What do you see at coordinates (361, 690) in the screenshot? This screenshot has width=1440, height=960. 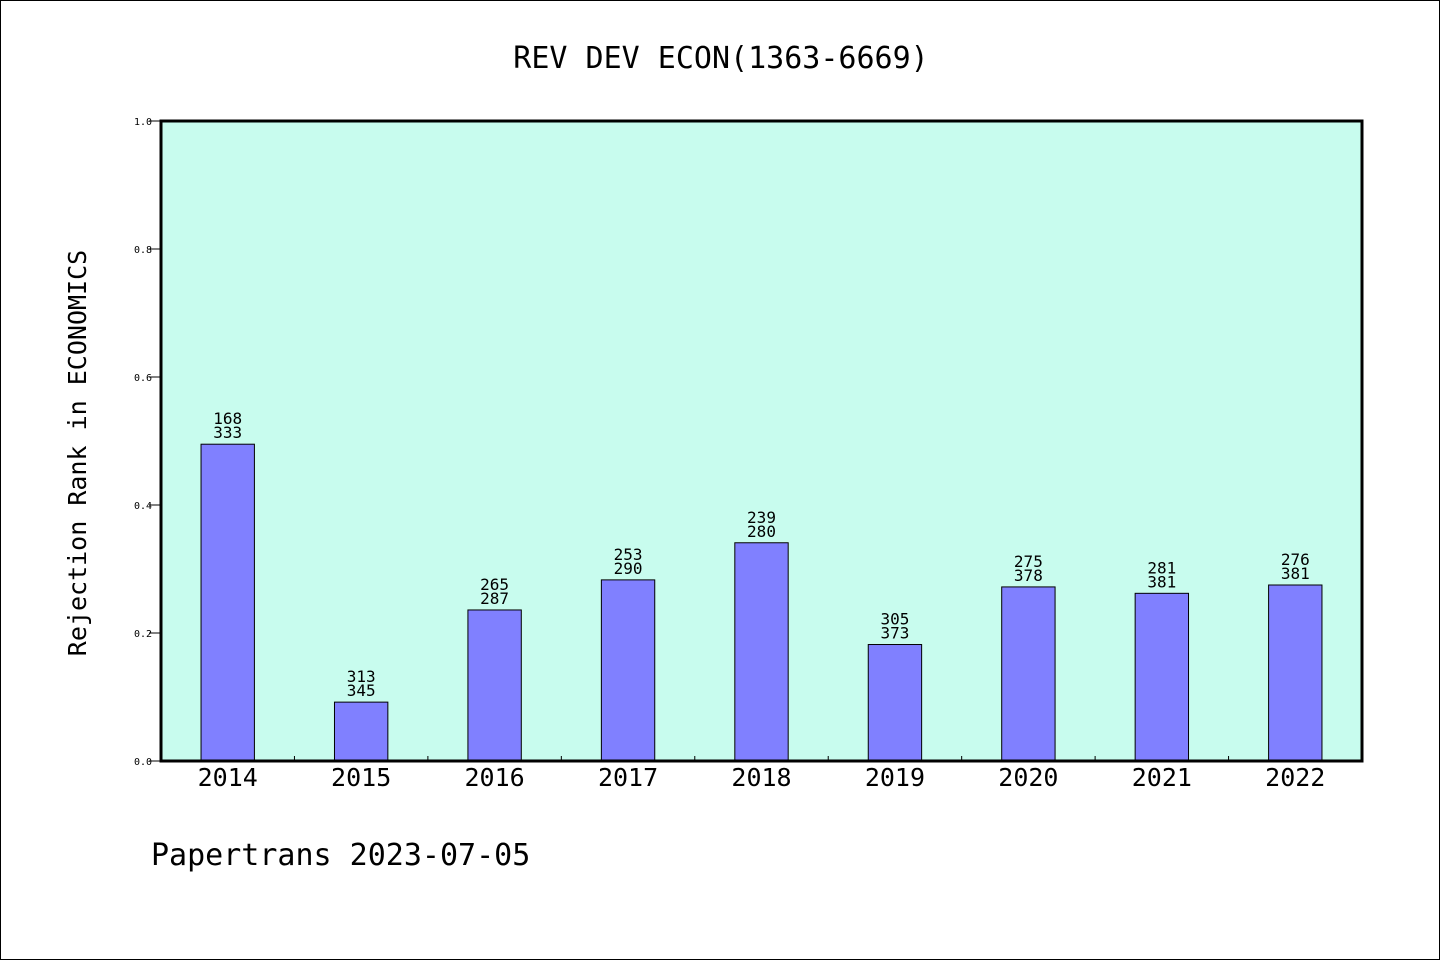 I see `bar-label-bottom: 345` at bounding box center [361, 690].